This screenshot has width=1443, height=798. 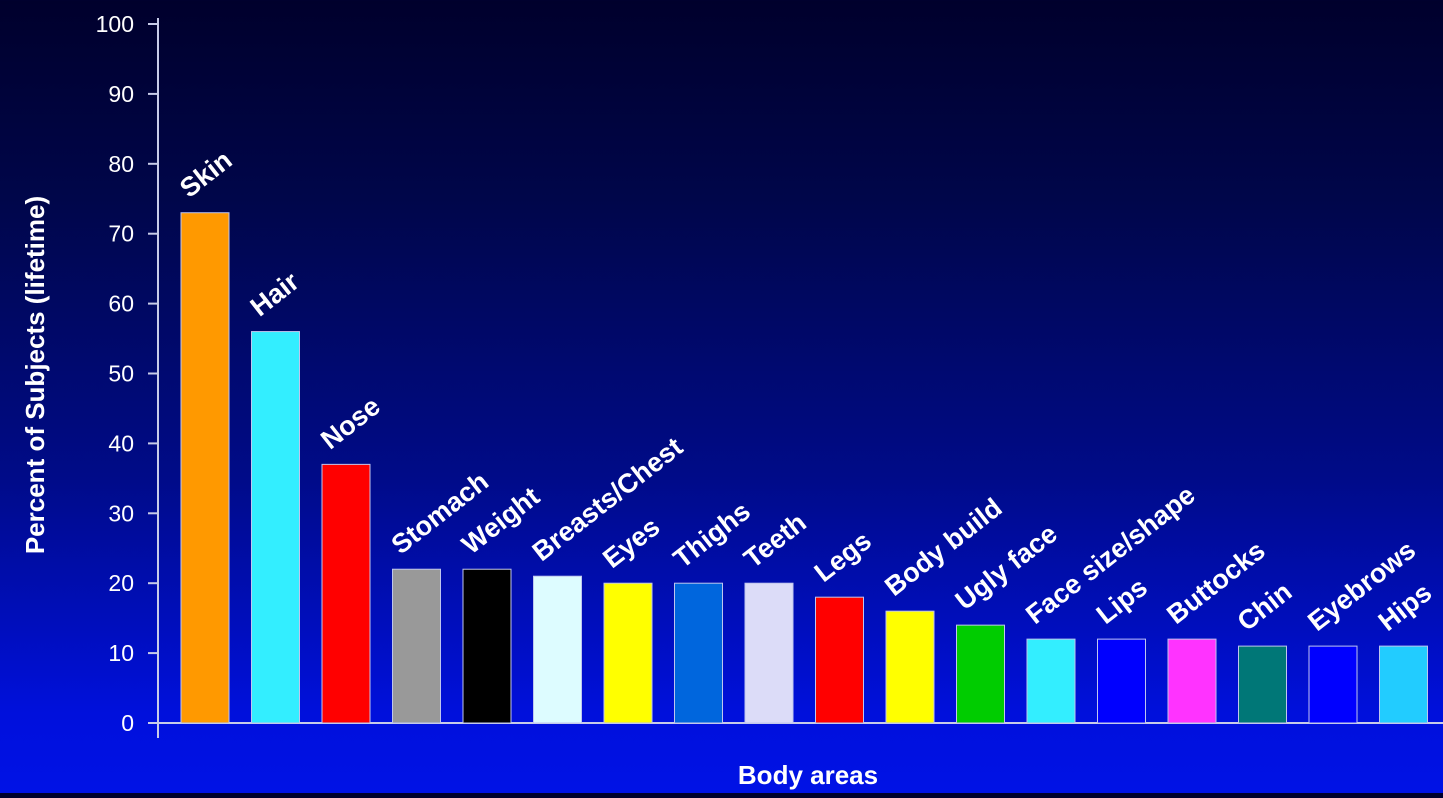 I want to click on y-tick-label: 10, so click(x=121, y=653).